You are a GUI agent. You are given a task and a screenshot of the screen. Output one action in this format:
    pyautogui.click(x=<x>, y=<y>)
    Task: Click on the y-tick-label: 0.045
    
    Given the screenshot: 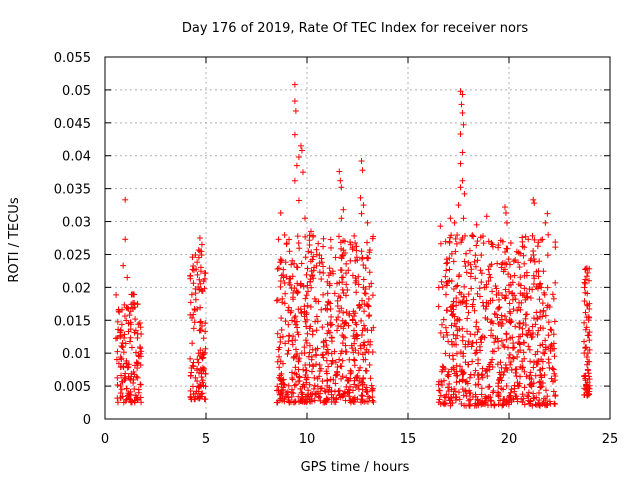 What is the action you would take?
    pyautogui.click(x=72, y=124)
    